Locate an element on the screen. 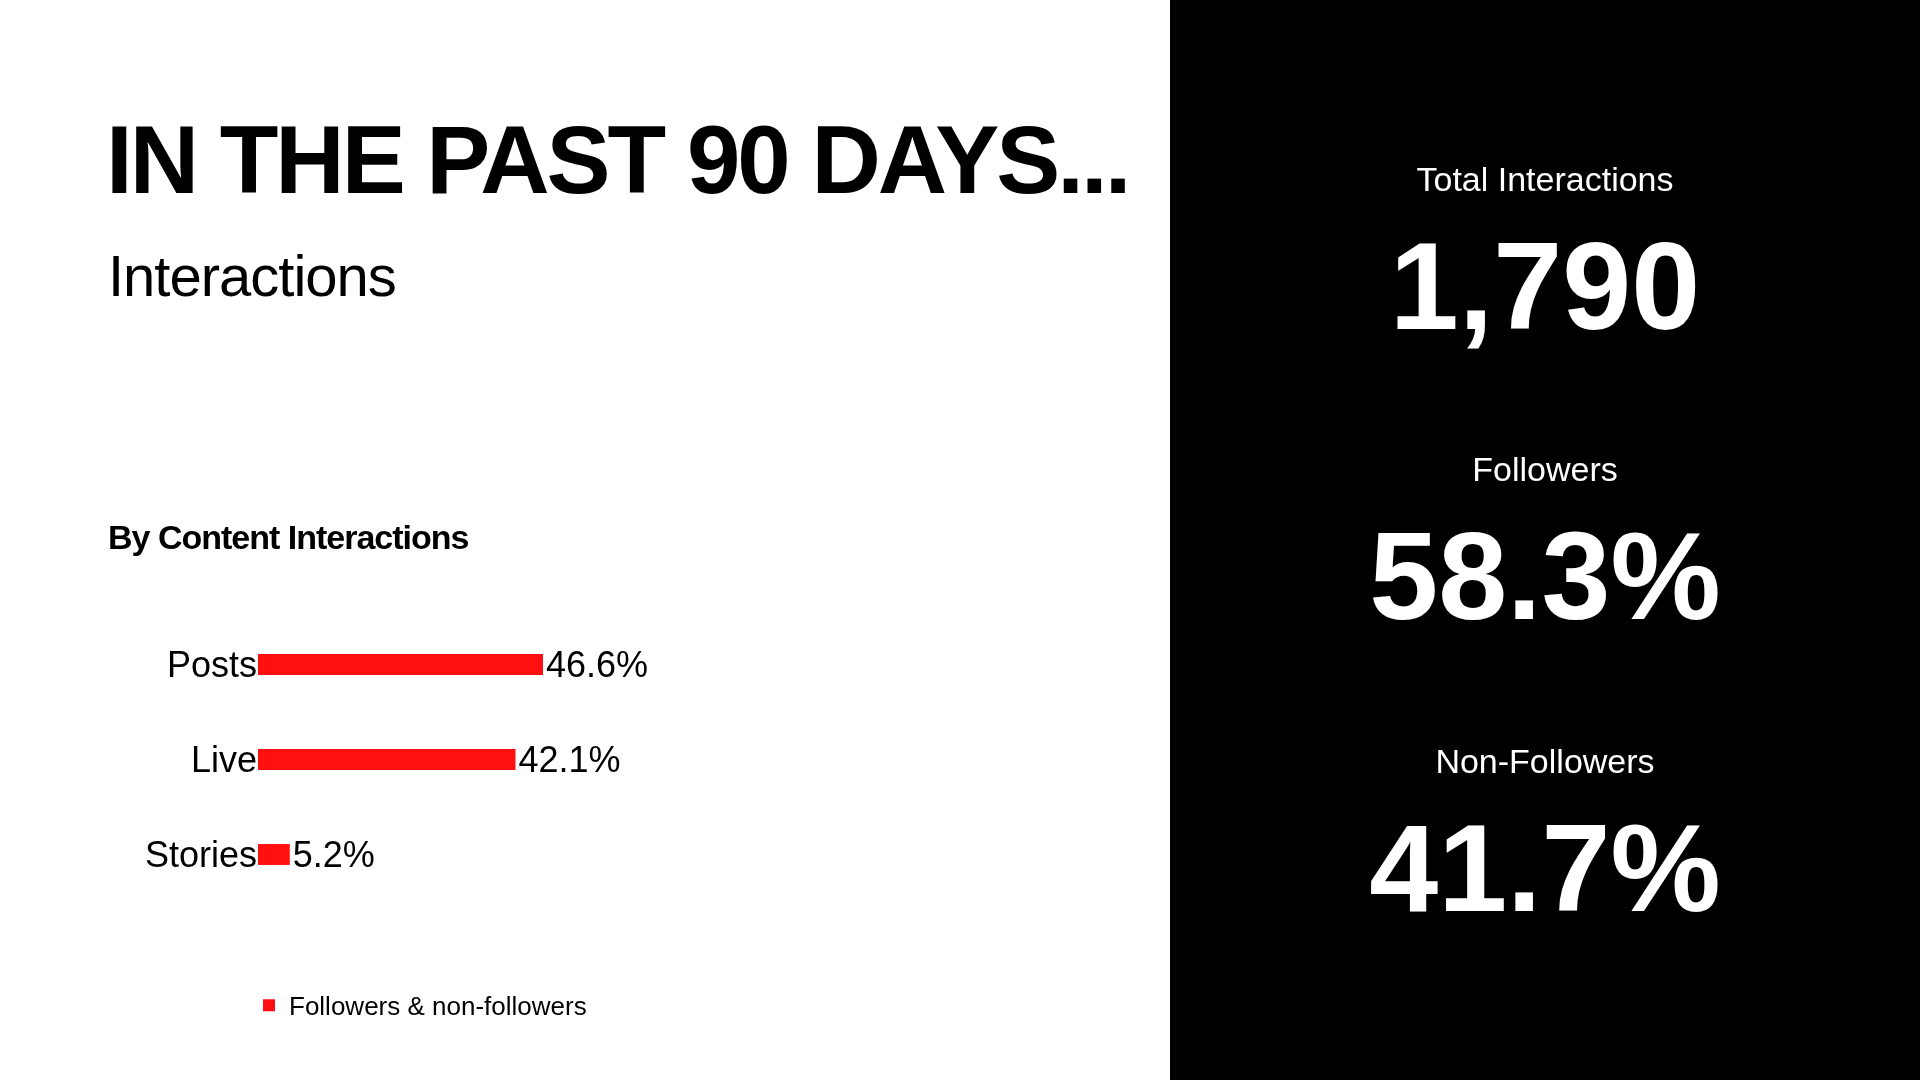  y-tick-label: Live is located at coordinates (223, 760).